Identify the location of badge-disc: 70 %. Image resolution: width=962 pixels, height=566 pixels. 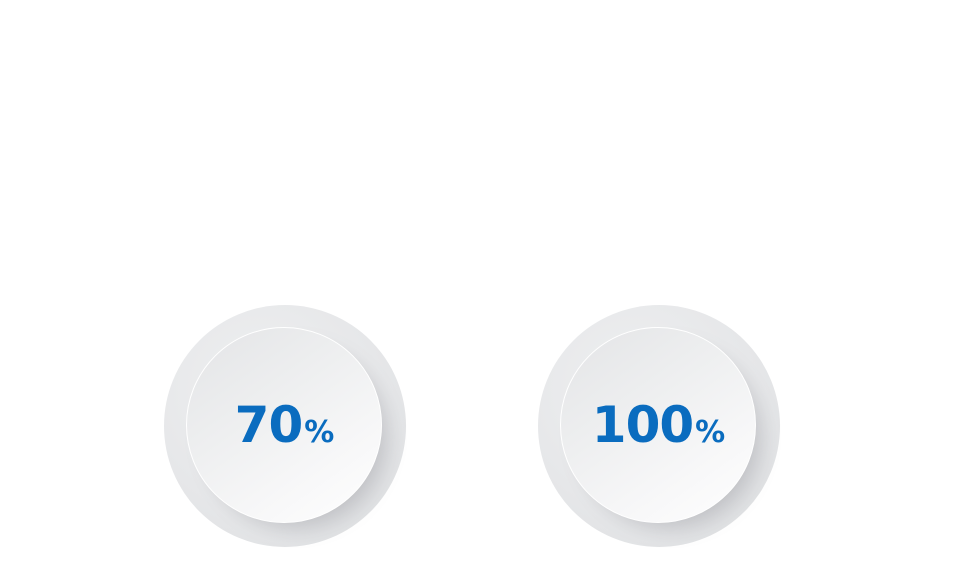
(284, 425).